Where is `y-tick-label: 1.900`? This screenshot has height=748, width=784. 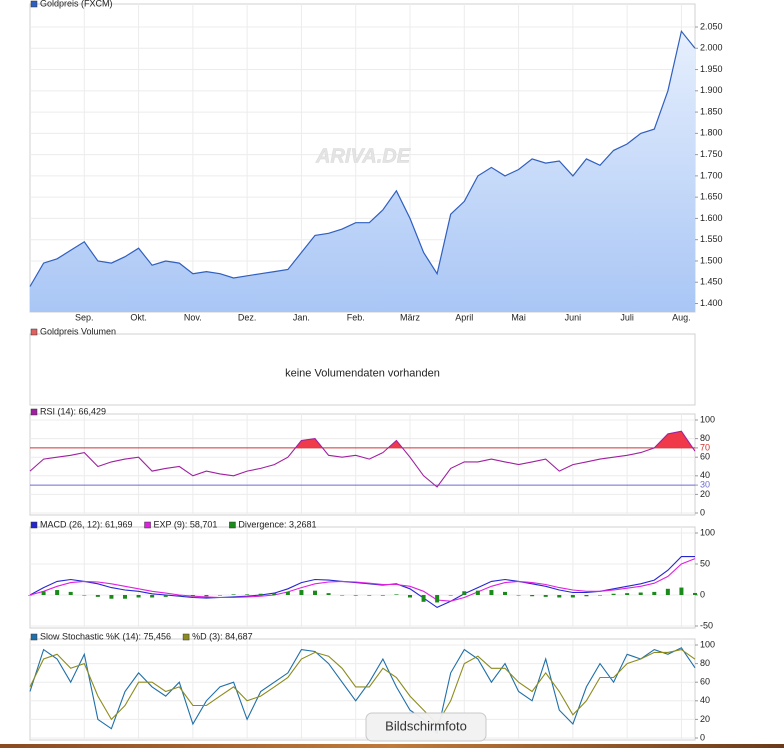 y-tick-label: 1.900 is located at coordinates (711, 90).